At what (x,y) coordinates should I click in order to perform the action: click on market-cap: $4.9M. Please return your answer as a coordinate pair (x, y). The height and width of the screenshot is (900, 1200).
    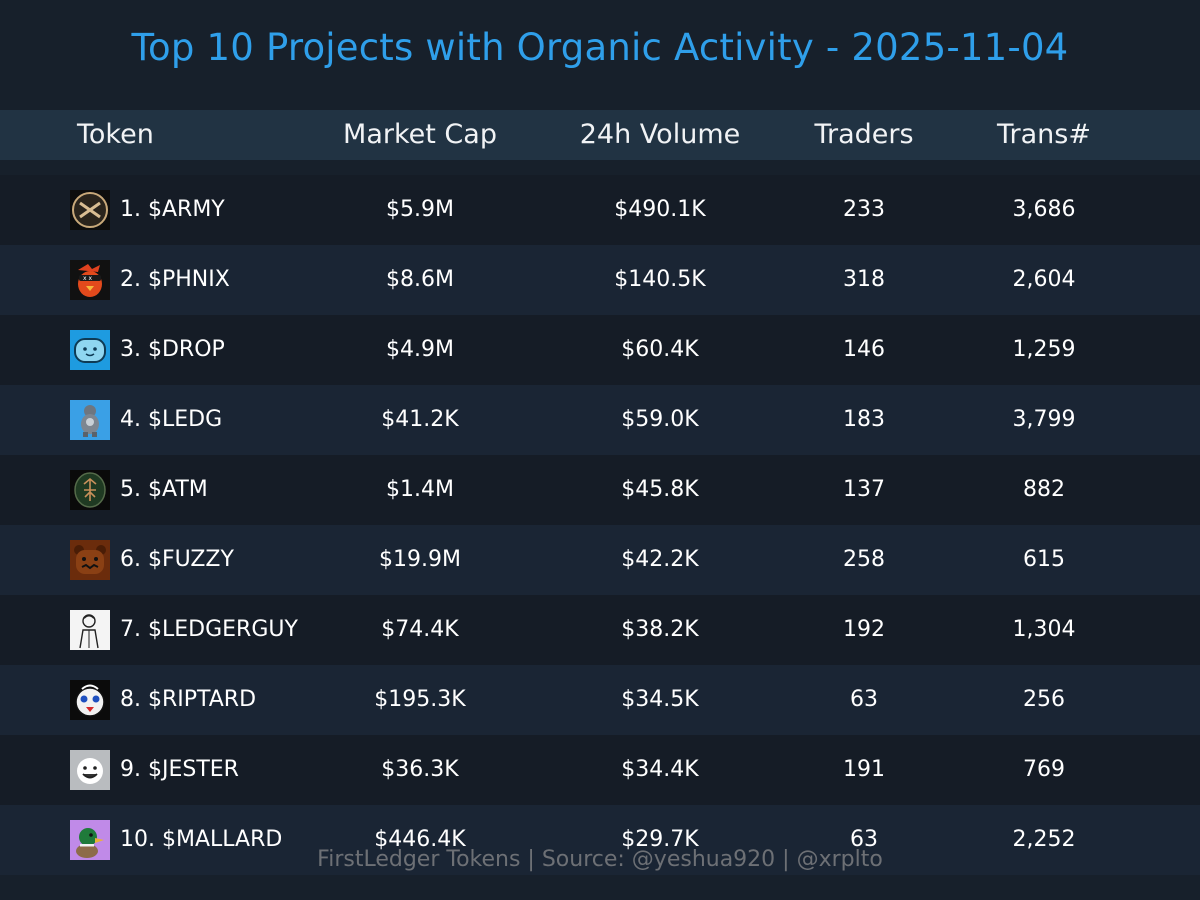
    Looking at the image, I should click on (420, 349).